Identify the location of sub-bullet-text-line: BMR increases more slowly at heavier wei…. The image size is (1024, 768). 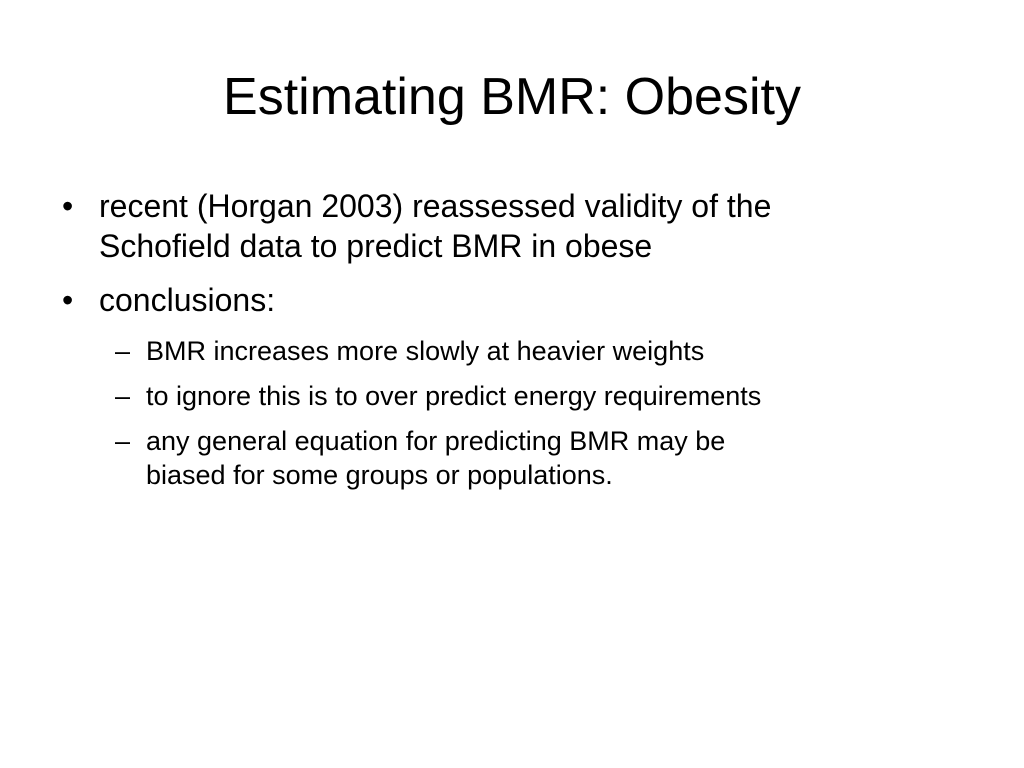
(425, 351).